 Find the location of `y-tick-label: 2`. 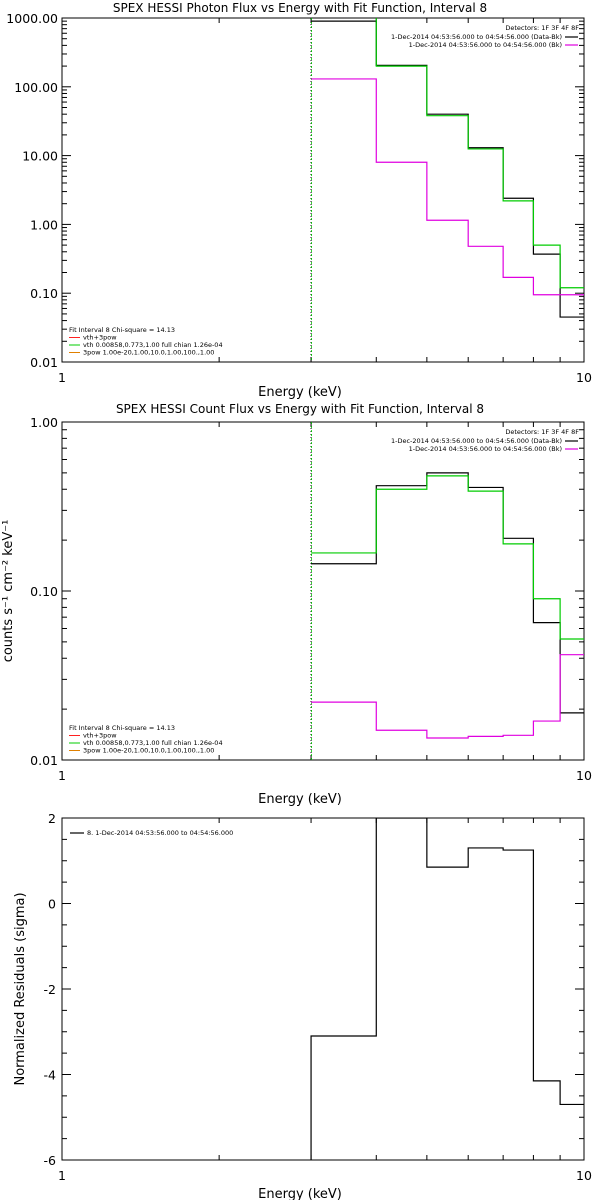

y-tick-label: 2 is located at coordinates (52, 818).